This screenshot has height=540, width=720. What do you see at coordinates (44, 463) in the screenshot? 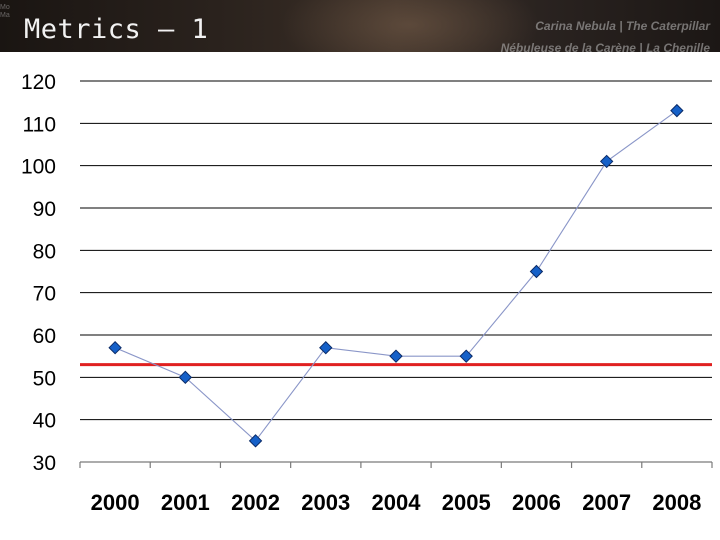
I see `y-tick-label: 30` at bounding box center [44, 463].